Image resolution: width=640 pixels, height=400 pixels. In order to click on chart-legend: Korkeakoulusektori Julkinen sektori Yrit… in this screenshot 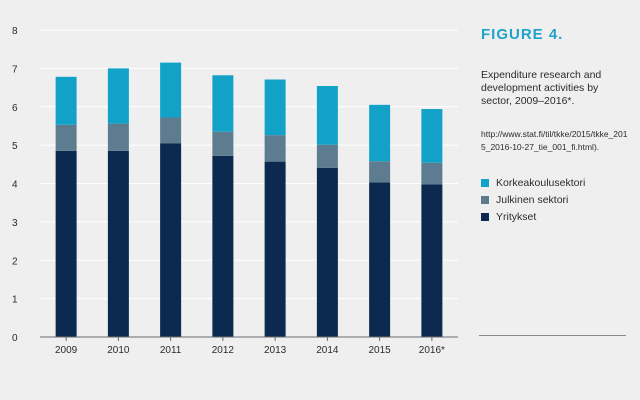, I will do `click(556, 199)`.